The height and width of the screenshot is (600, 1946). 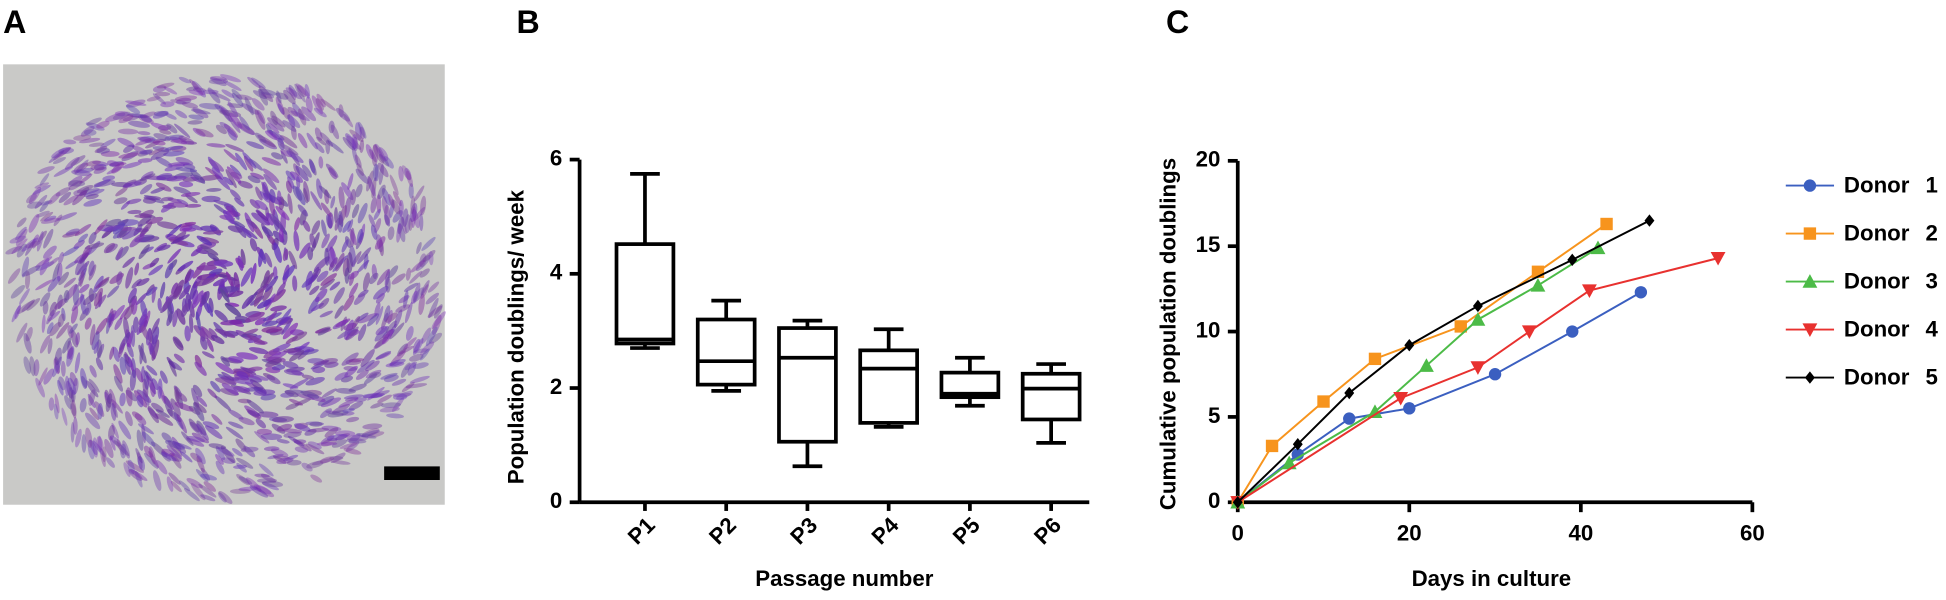 I want to click on x-axis-label: Days in culture, so click(x=1492, y=578).